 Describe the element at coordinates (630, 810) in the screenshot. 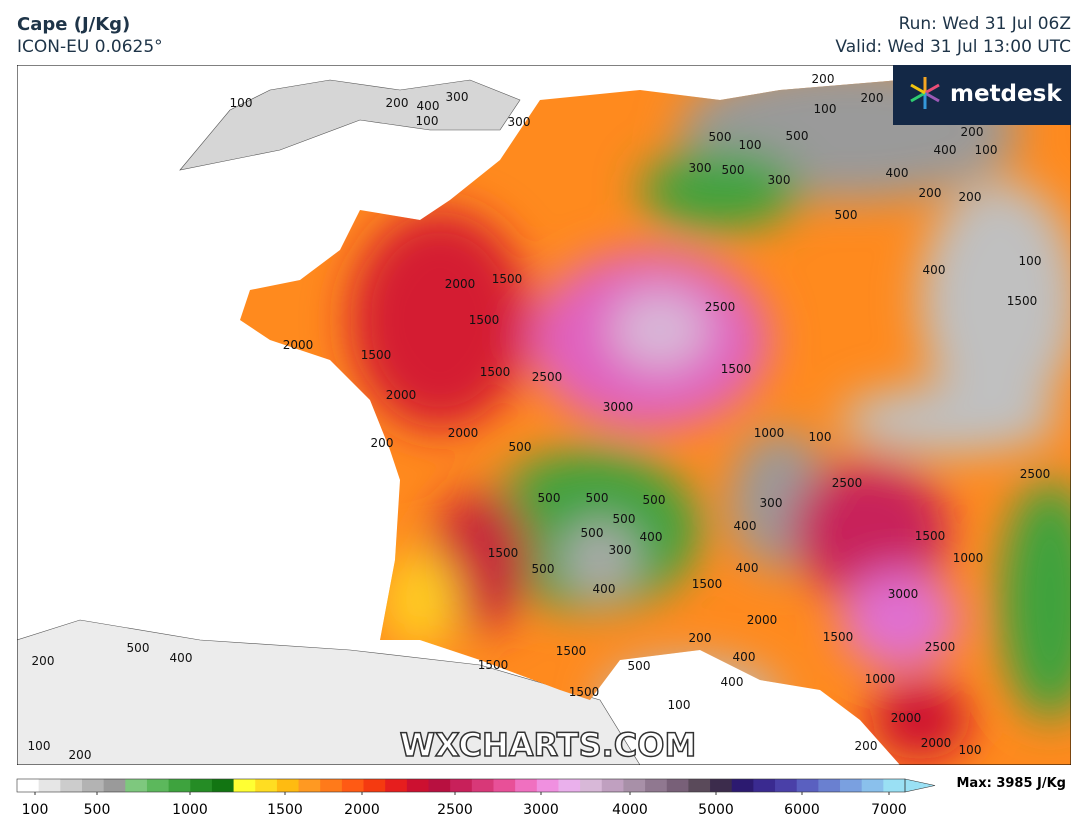

I see `colorbar-tick-label: 4000` at that location.